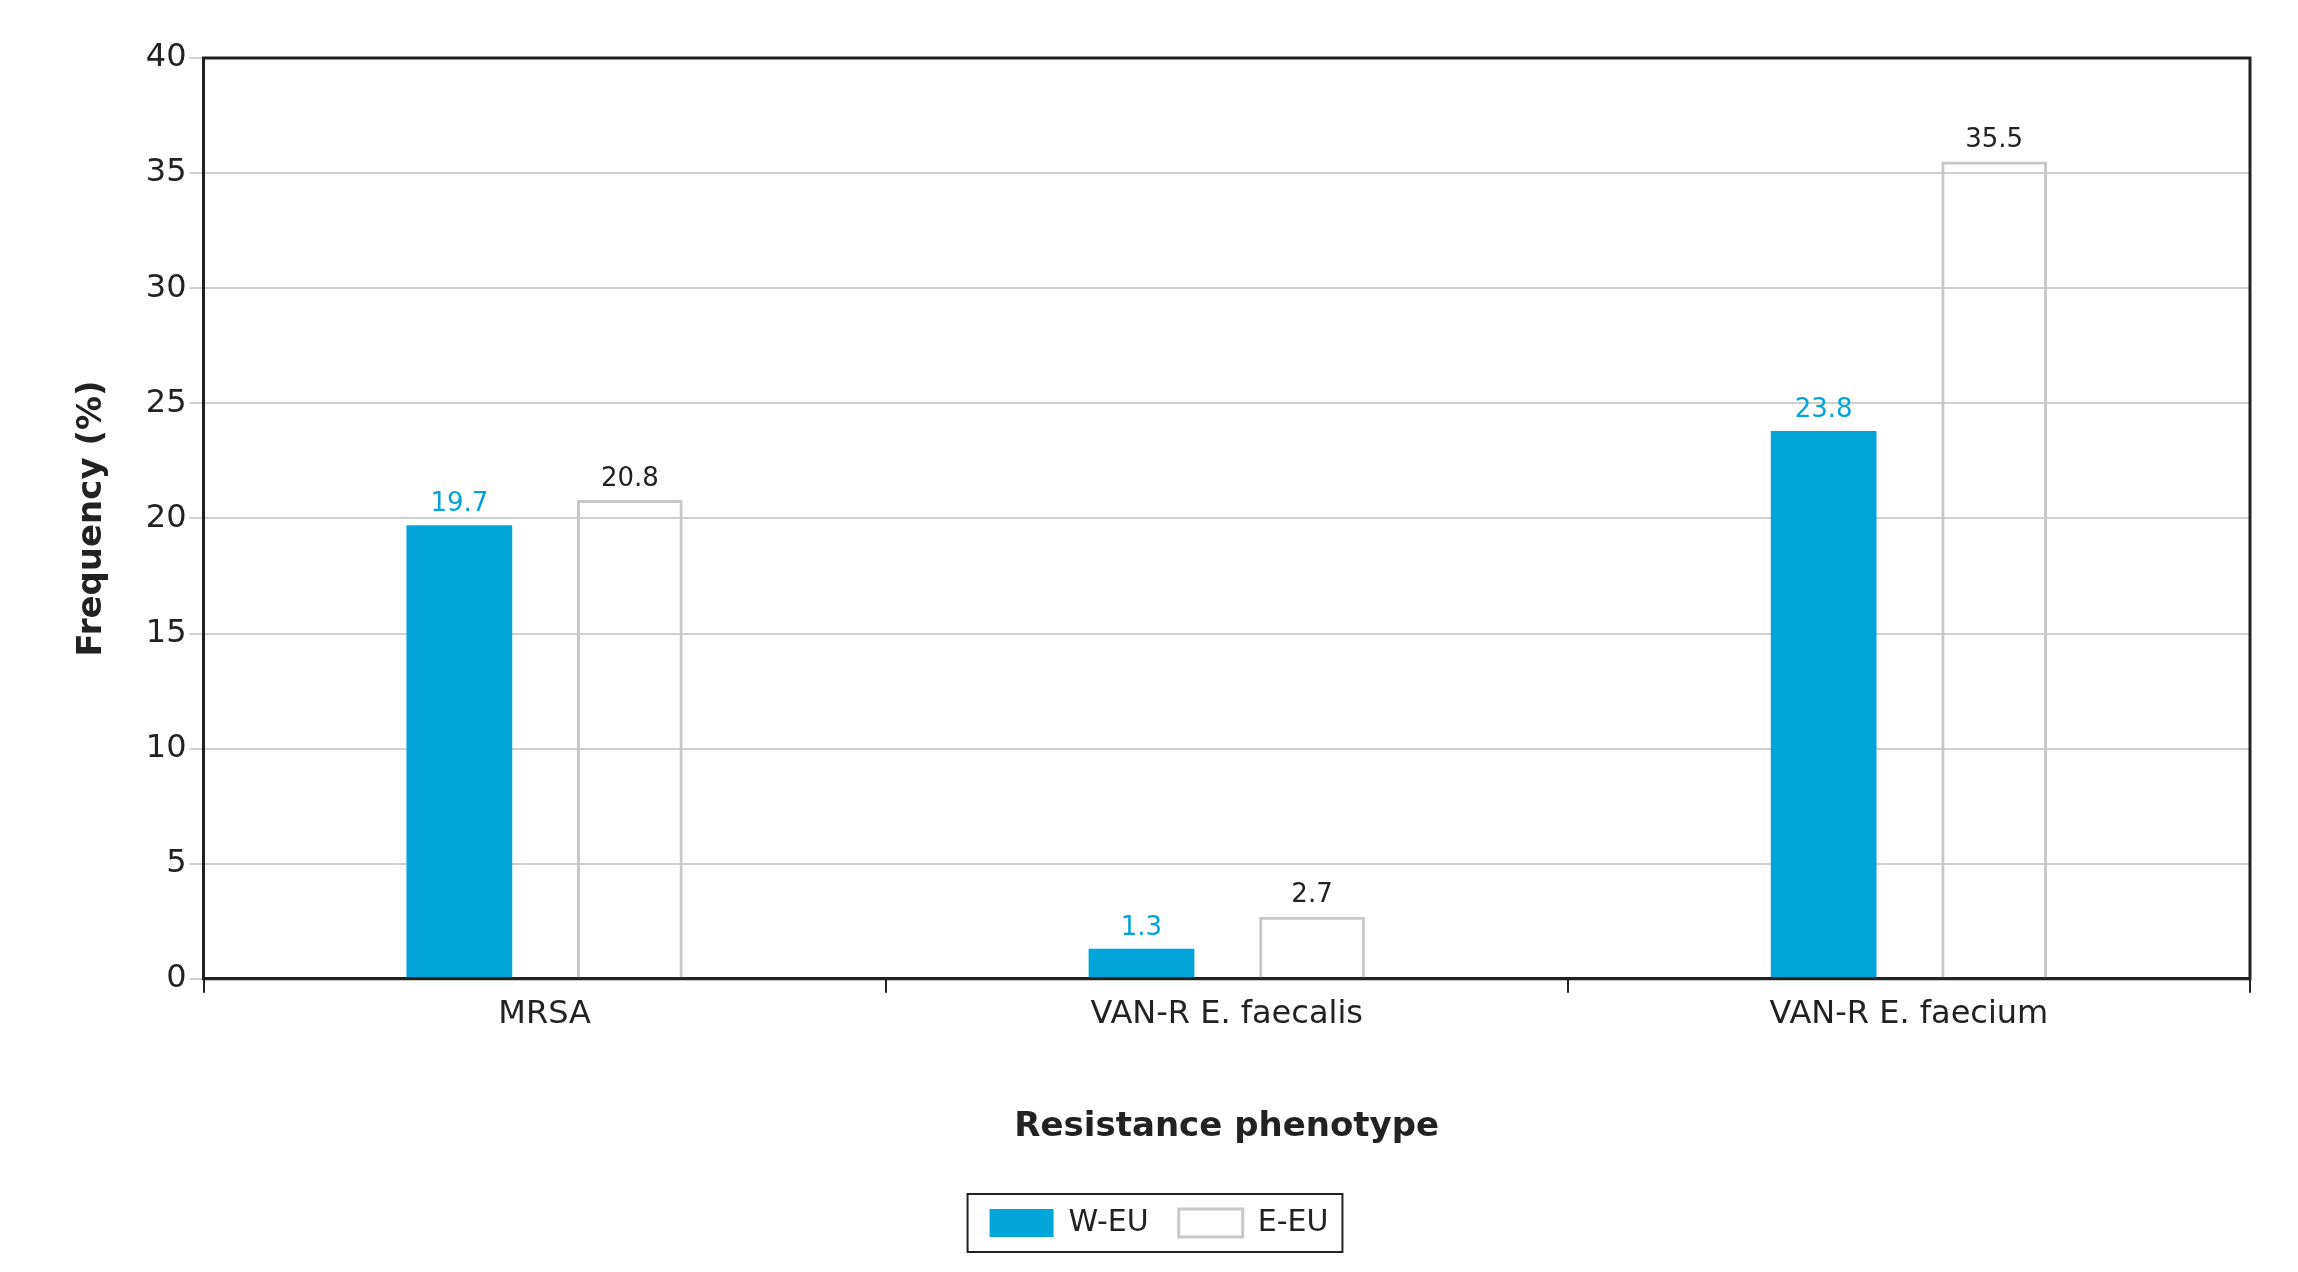  I want to click on x-axis-title: Resistance phenotype, so click(1227, 1124).